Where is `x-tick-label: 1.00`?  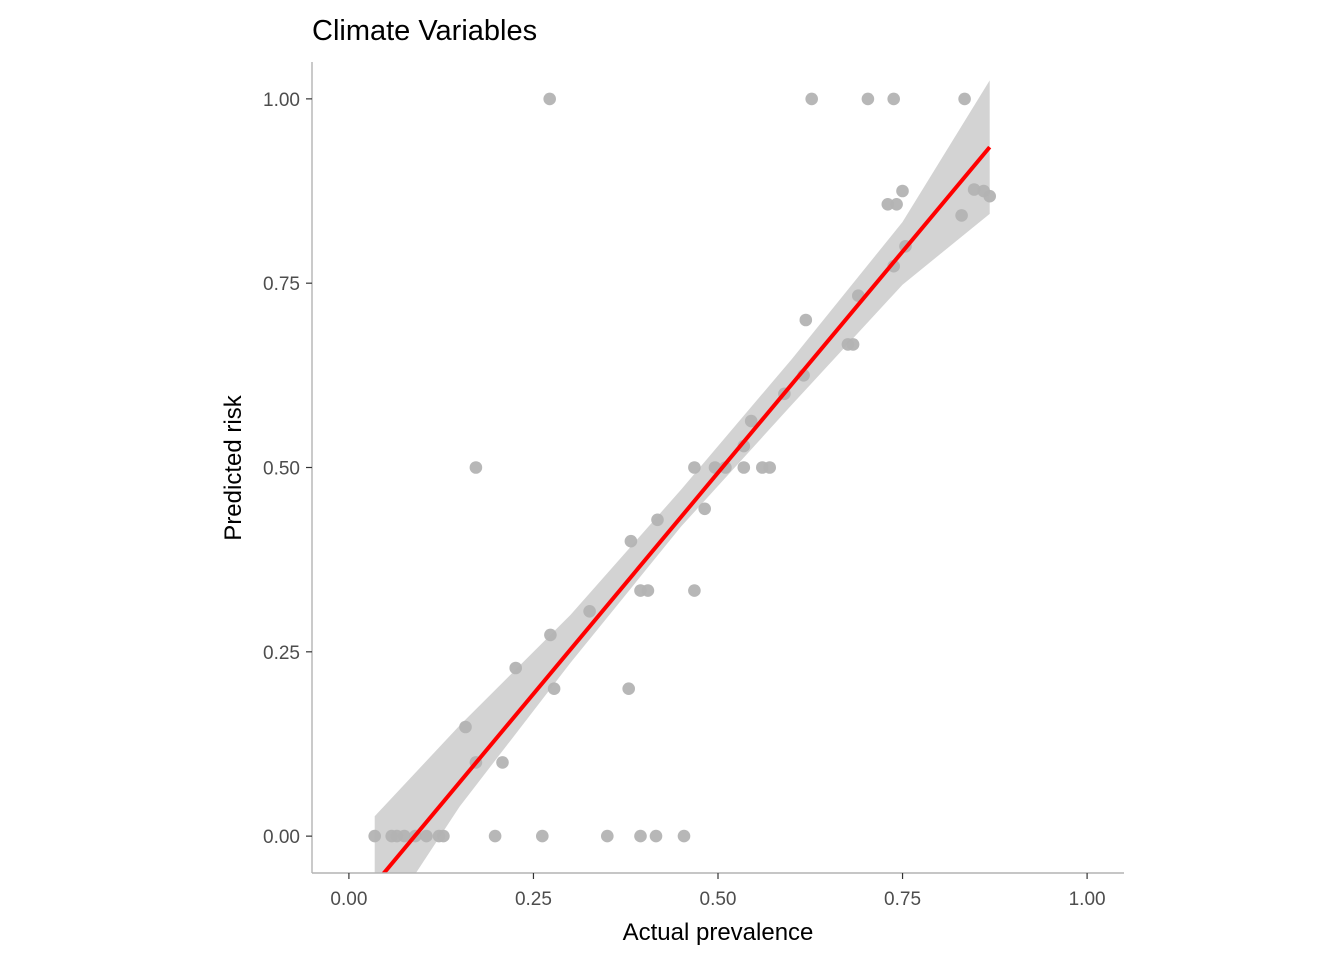
x-tick-label: 1.00 is located at coordinates (1087, 899).